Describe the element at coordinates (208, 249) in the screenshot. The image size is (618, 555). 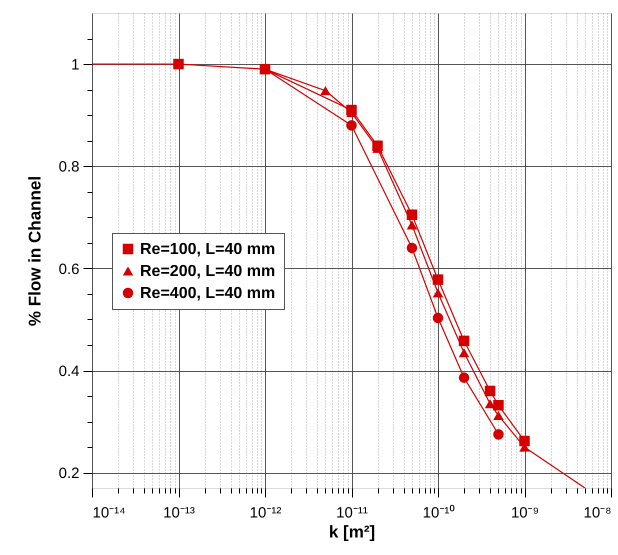
I see `legend-label: Re=100, L=40 mm` at that location.